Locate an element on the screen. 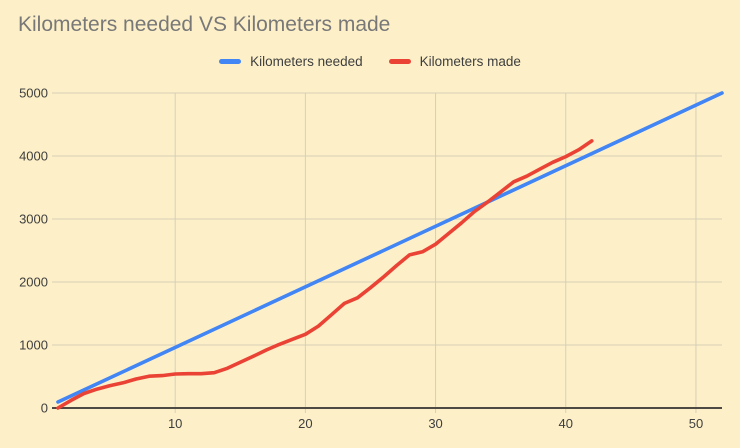  y-tick-label: 5000 is located at coordinates (33, 93).